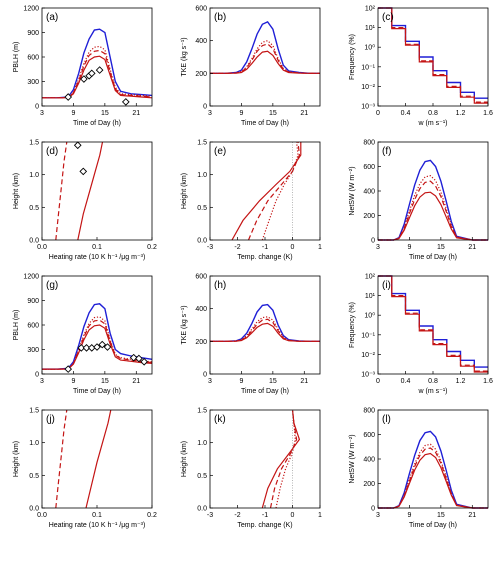 This screenshot has height=561, width=500. What do you see at coordinates (352, 190) in the screenshot?
I see `y-axis-label: NetSW (W m⁻²)` at bounding box center [352, 190].